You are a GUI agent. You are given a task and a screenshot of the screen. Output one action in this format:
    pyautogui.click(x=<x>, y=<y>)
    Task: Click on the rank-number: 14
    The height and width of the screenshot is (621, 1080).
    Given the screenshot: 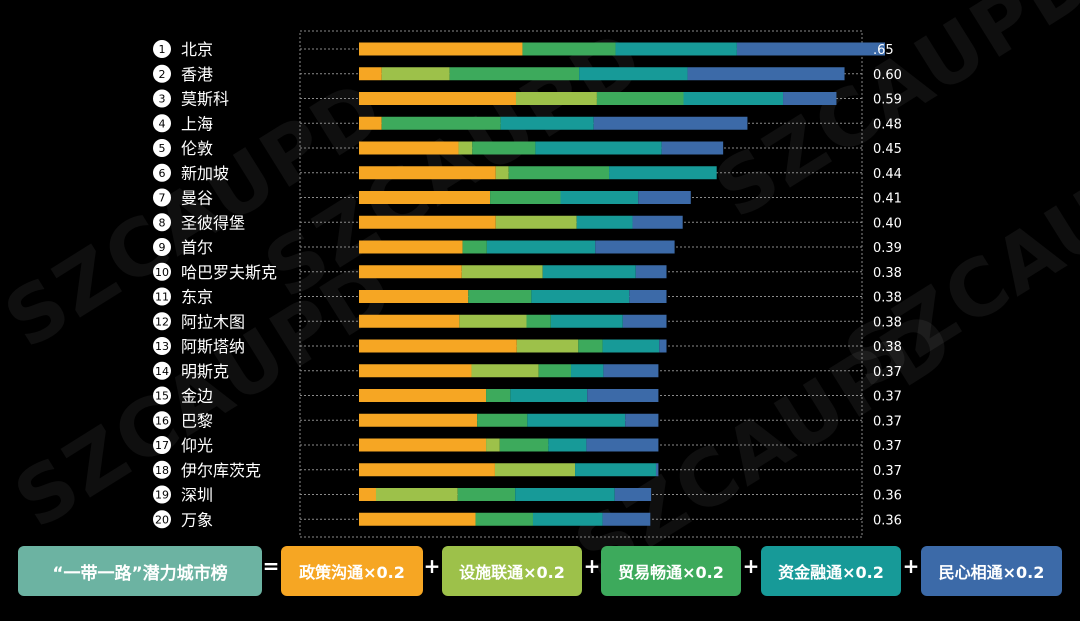 What is the action you would take?
    pyautogui.click(x=162, y=371)
    